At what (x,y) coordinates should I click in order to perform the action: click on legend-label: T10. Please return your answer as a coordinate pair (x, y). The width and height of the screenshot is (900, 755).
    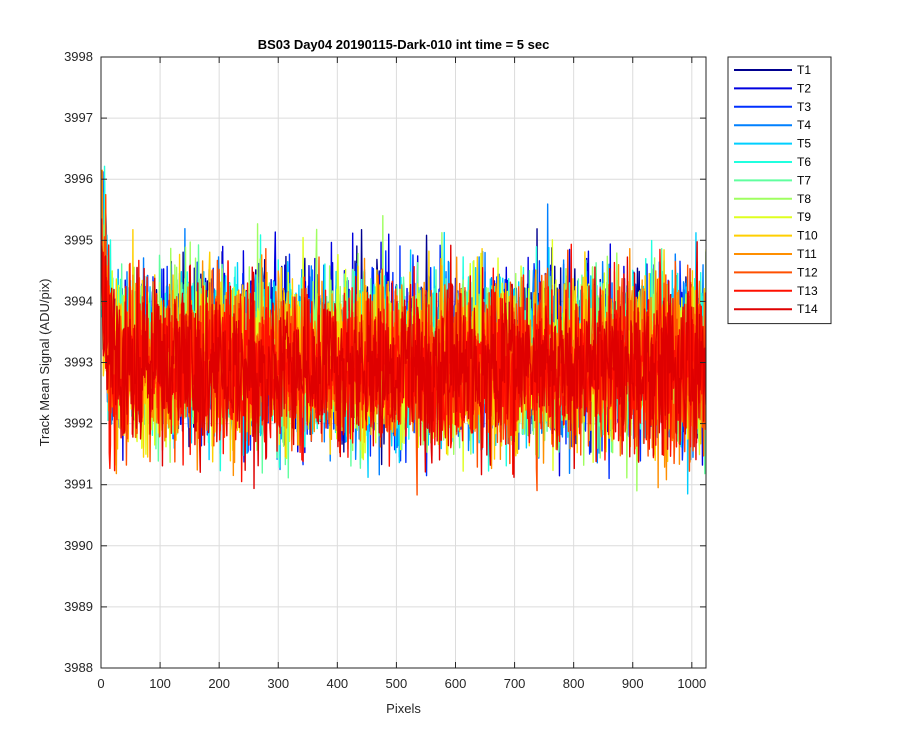
    Looking at the image, I should click on (807, 236).